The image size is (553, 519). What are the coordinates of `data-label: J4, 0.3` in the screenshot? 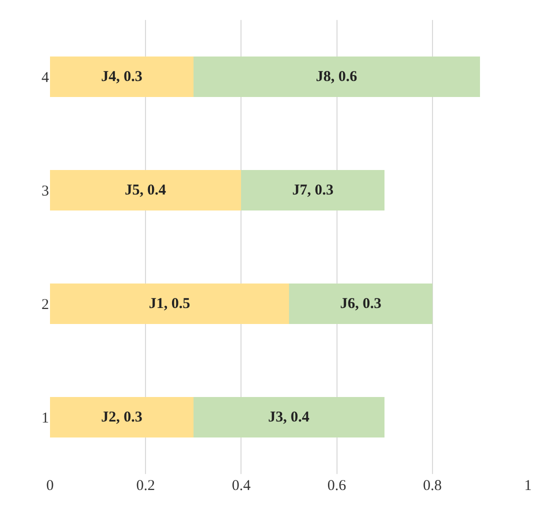 It's located at (121, 76).